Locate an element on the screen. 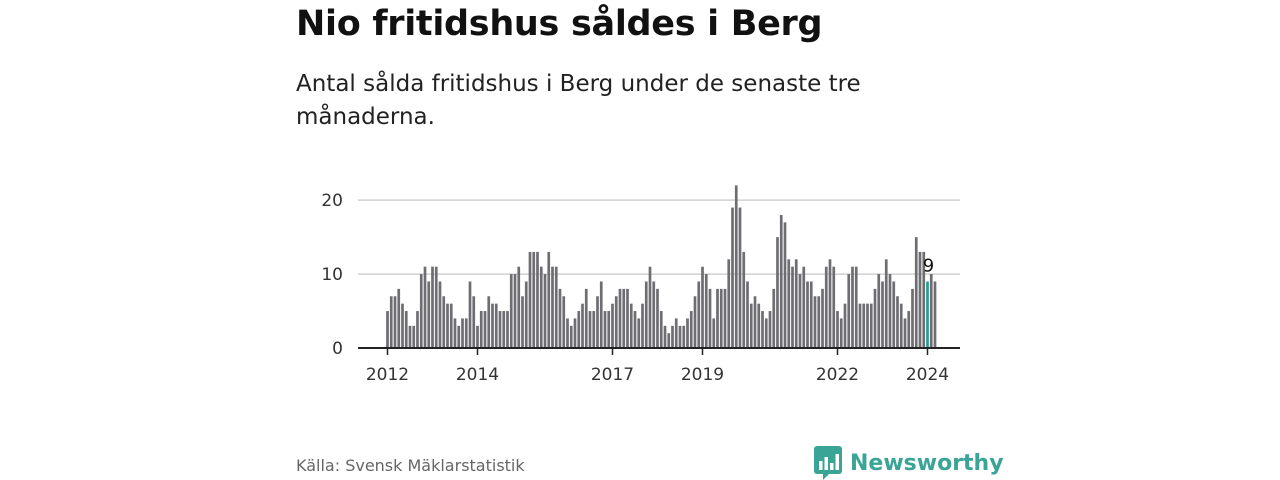 The height and width of the screenshot is (480, 1280). x-tick-label: 2024 is located at coordinates (927, 375).